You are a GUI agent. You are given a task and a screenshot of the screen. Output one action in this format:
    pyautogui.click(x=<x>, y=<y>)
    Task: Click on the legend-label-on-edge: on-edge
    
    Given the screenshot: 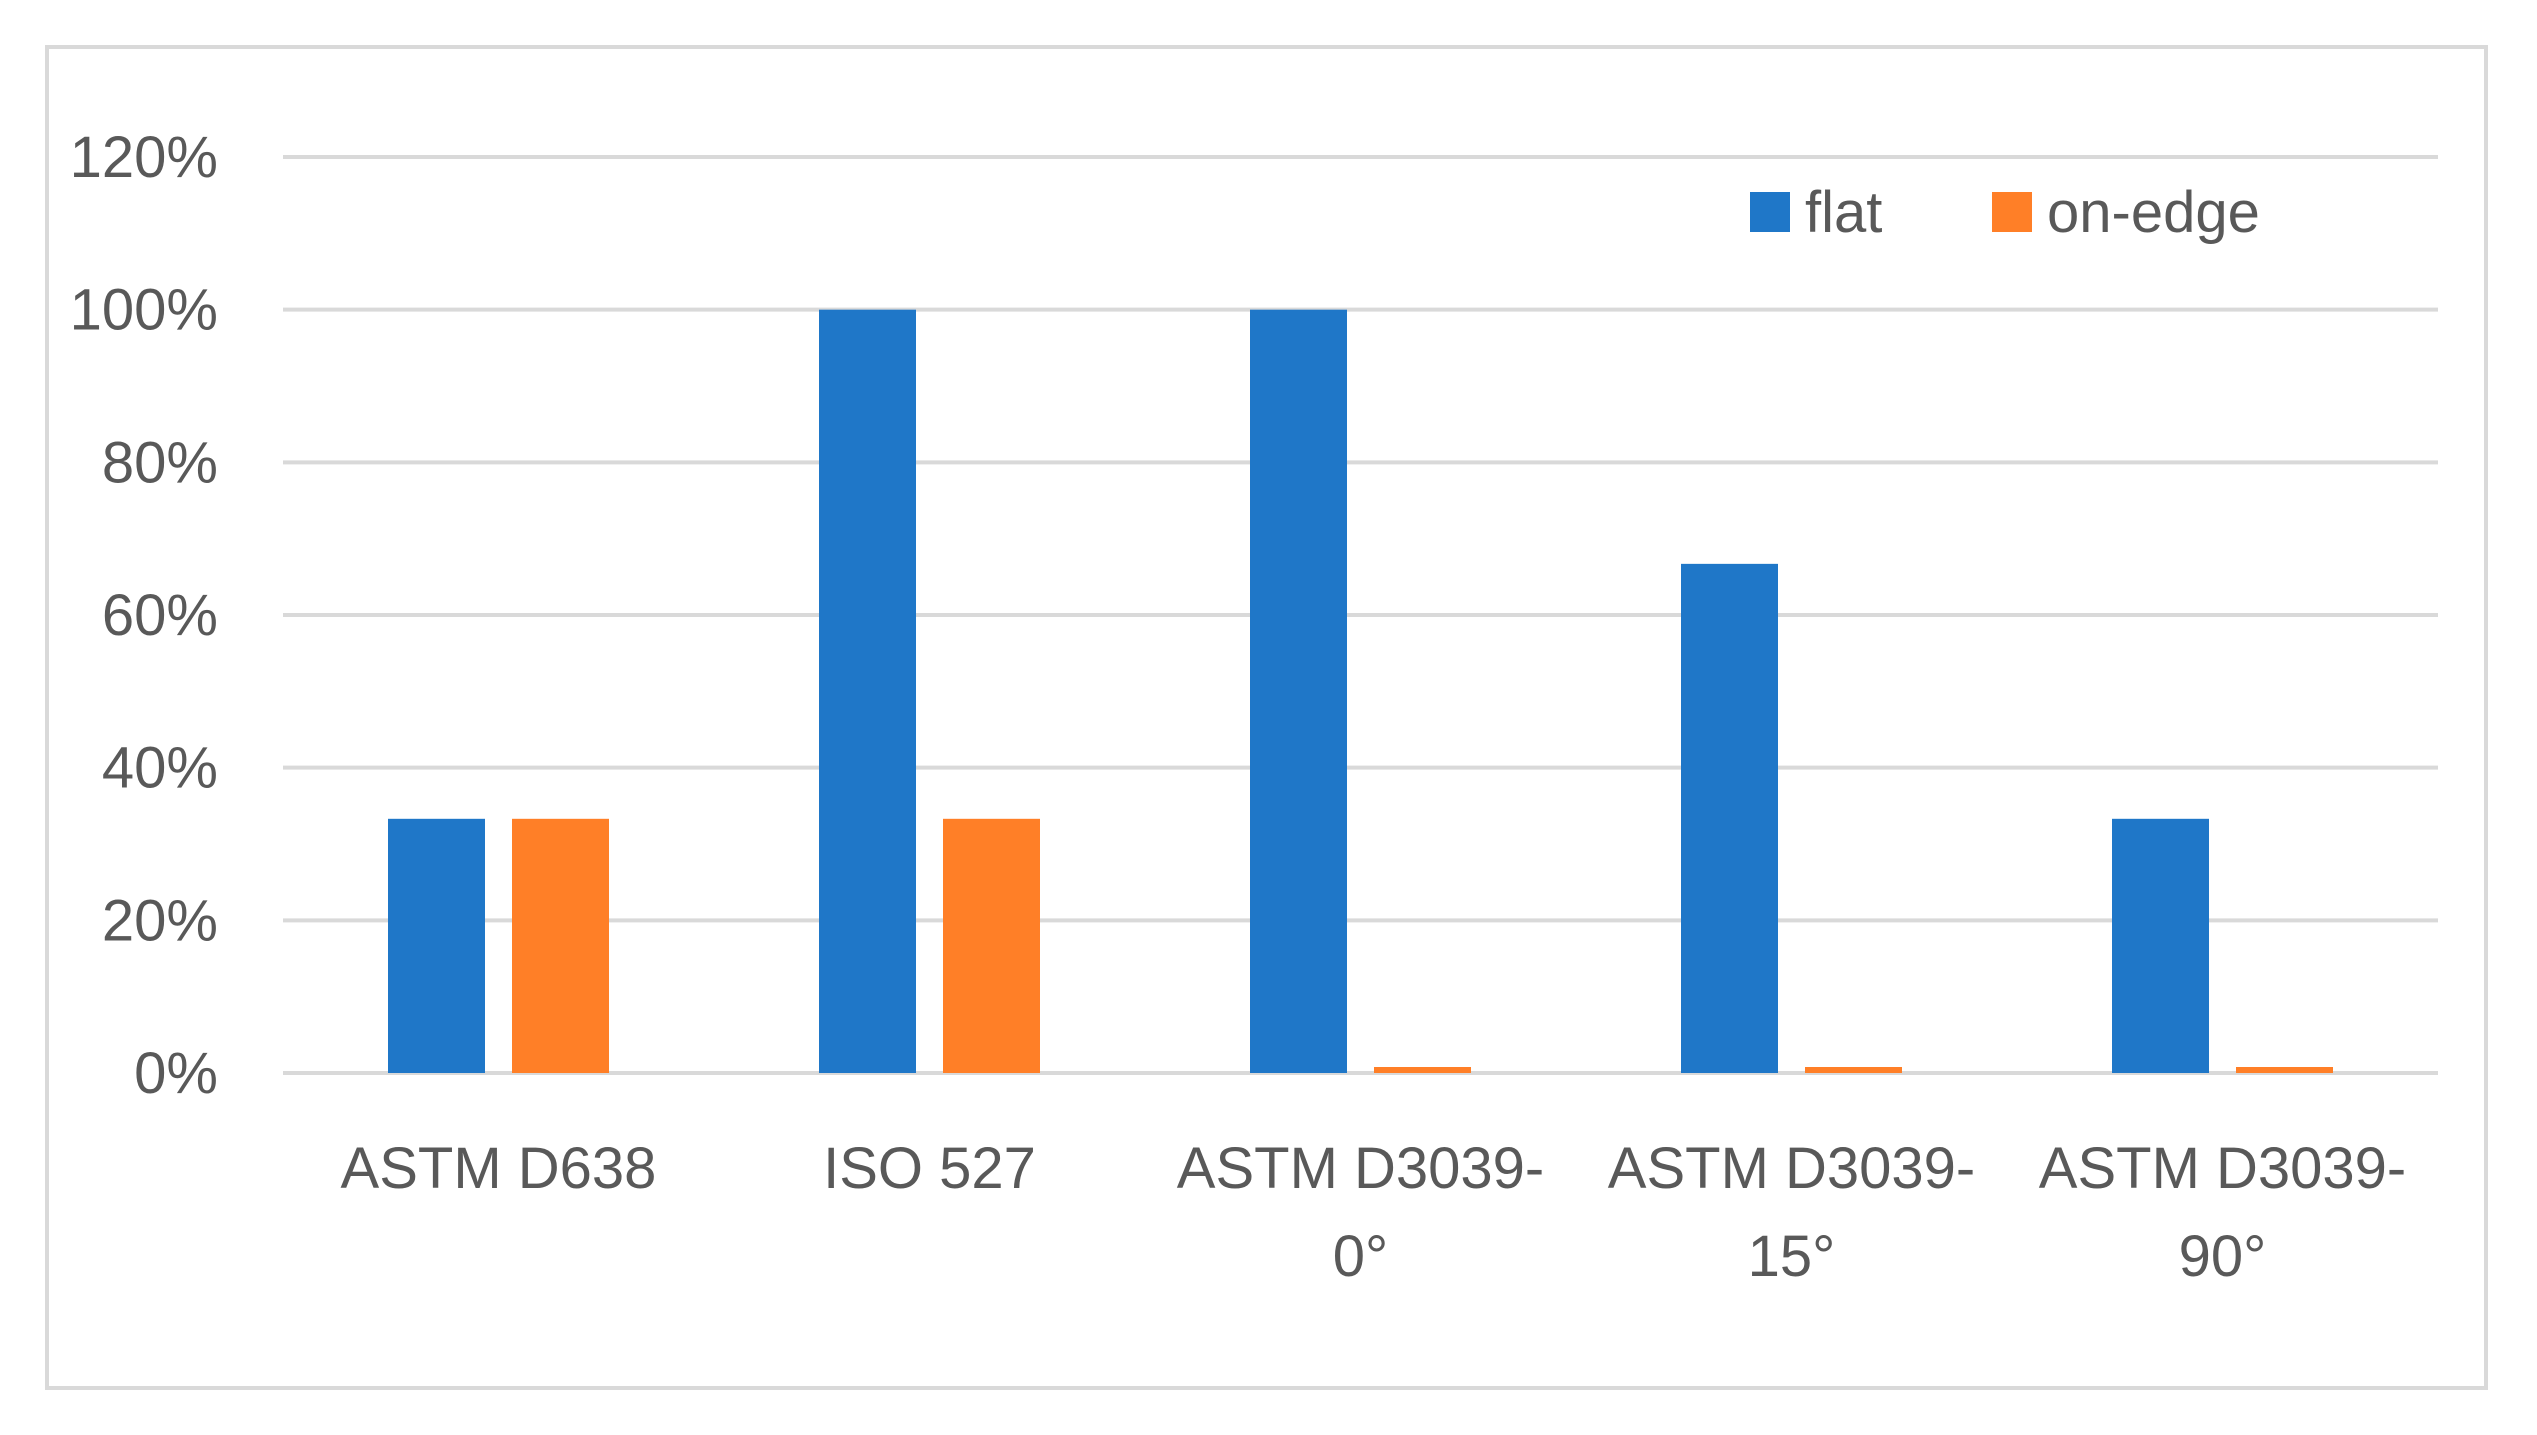 What is the action you would take?
    pyautogui.click(x=2153, y=212)
    